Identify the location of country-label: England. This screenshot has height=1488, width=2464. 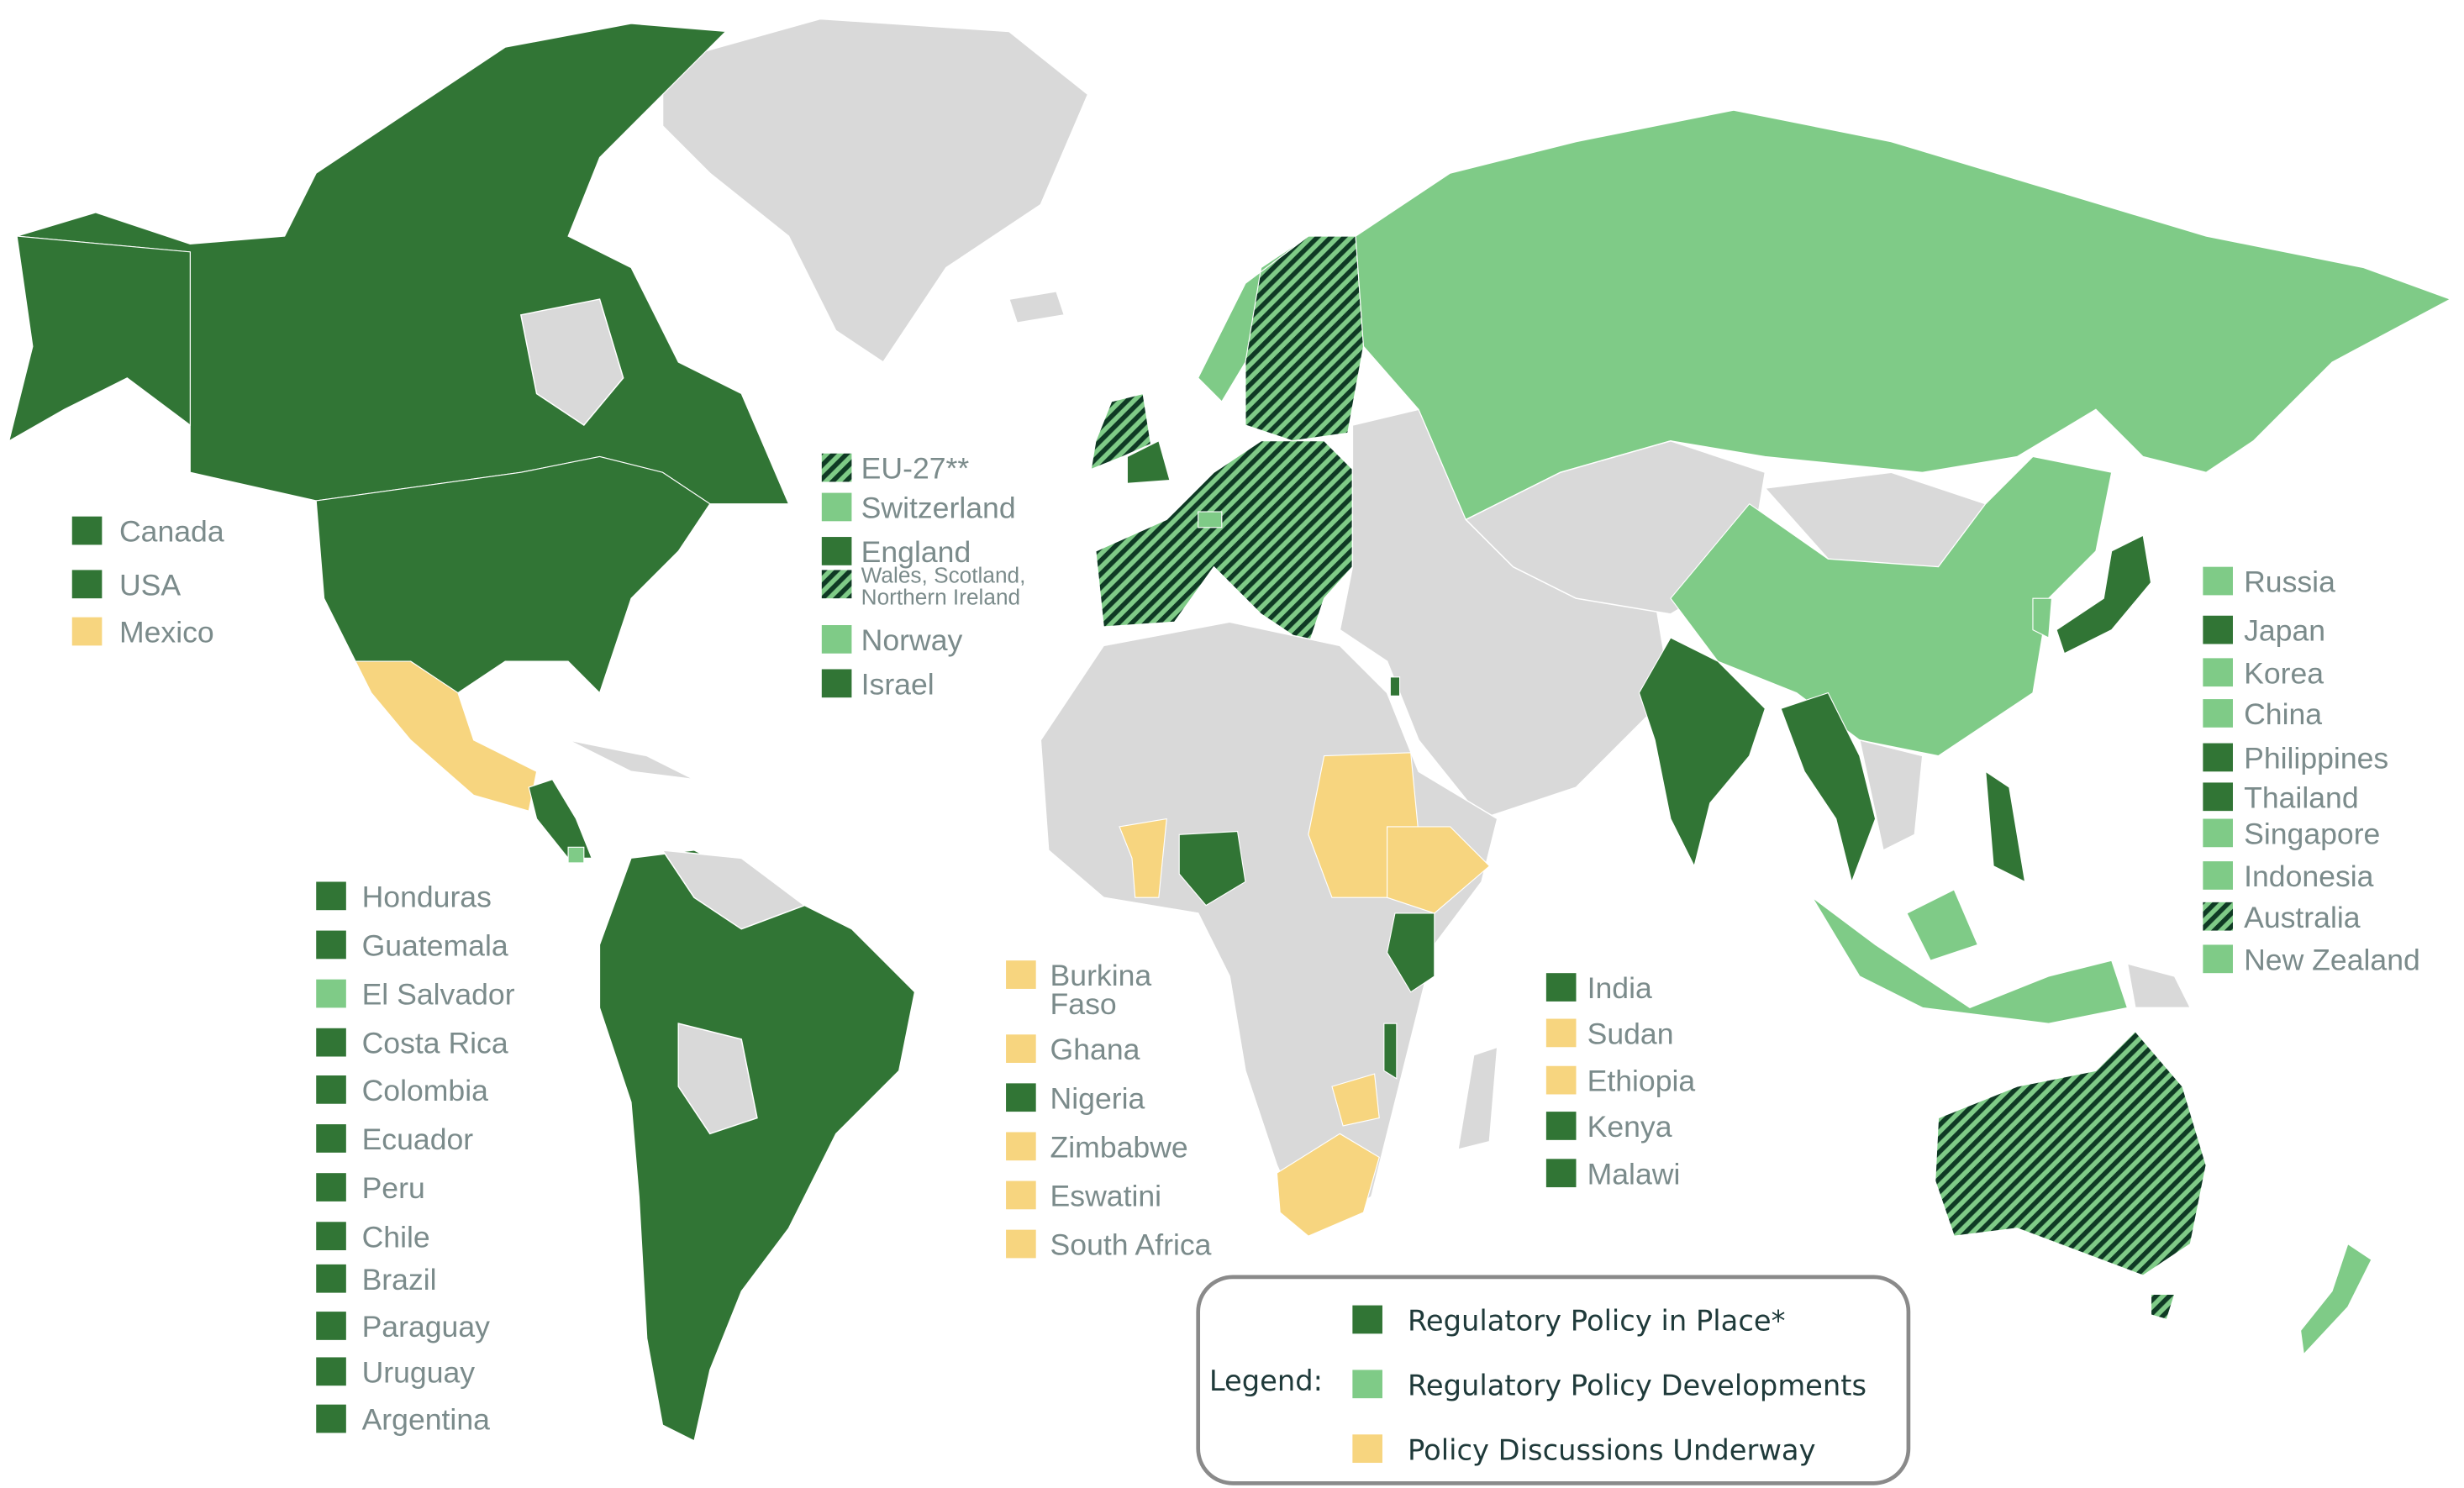
(916, 552).